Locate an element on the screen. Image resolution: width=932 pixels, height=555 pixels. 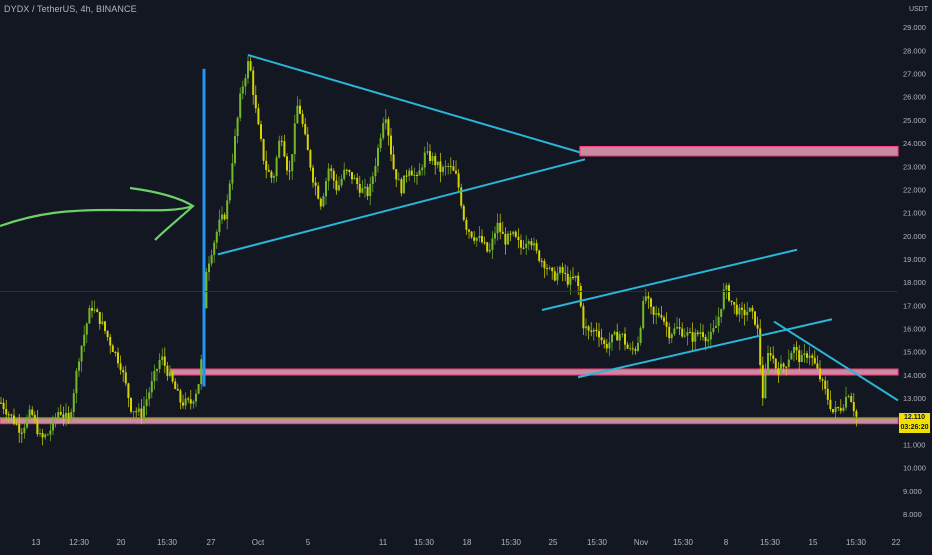
price-unit-label: USDT is located at coordinates (918, 9).